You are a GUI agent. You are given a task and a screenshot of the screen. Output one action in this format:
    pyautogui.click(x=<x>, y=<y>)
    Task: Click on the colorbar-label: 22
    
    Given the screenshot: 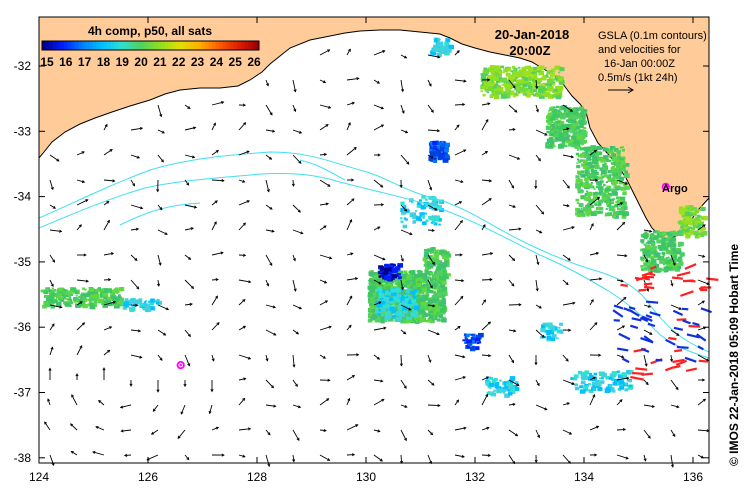 What is the action you would take?
    pyautogui.click(x=179, y=62)
    